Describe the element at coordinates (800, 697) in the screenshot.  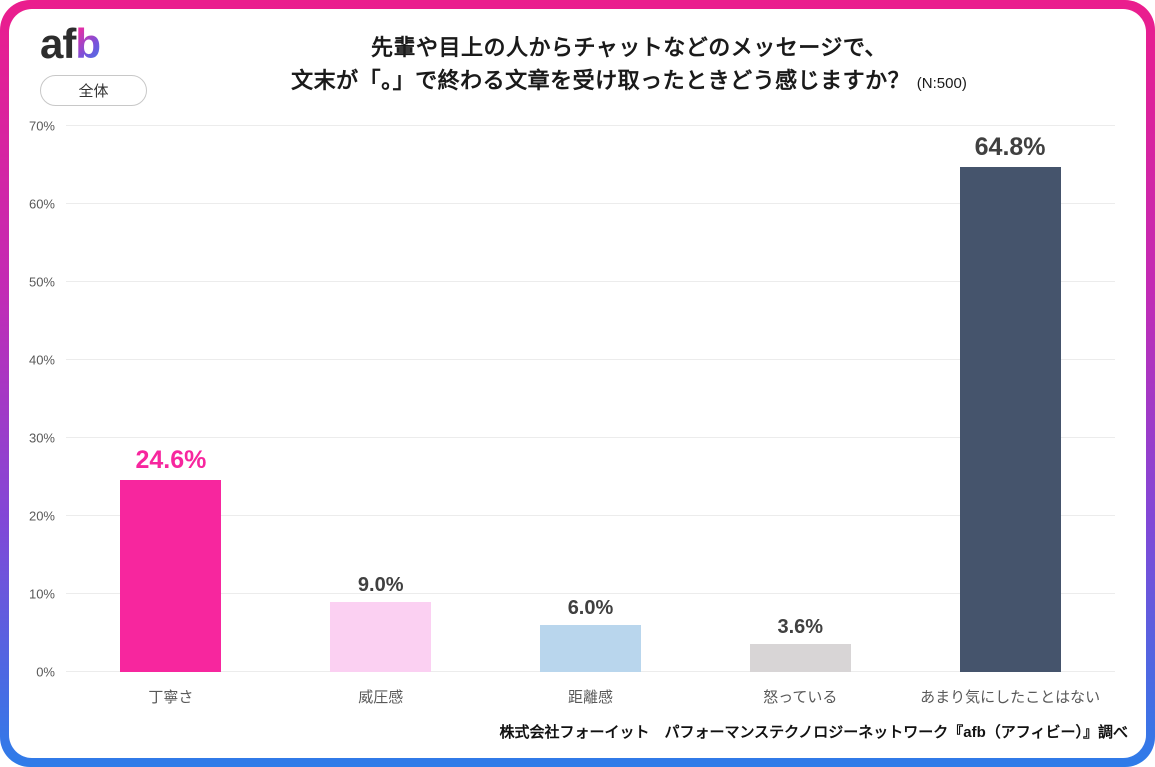
I see `category-label: 怒っている` at that location.